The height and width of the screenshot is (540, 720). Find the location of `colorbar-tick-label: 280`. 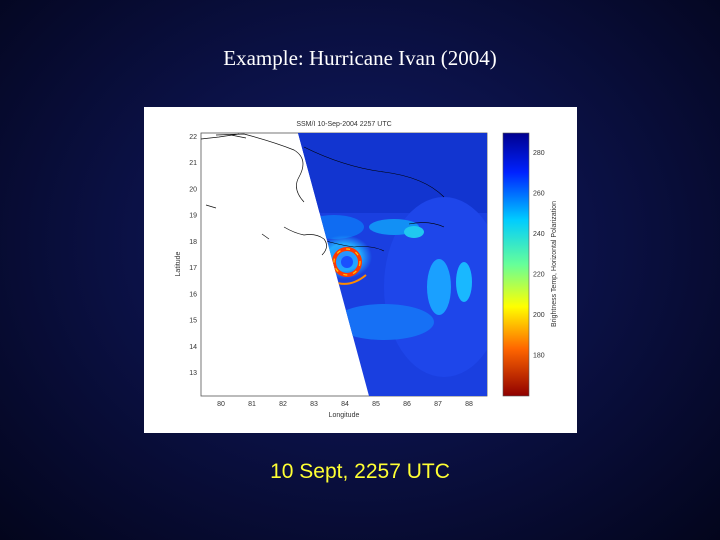

colorbar-tick-label: 280 is located at coordinates (539, 153).